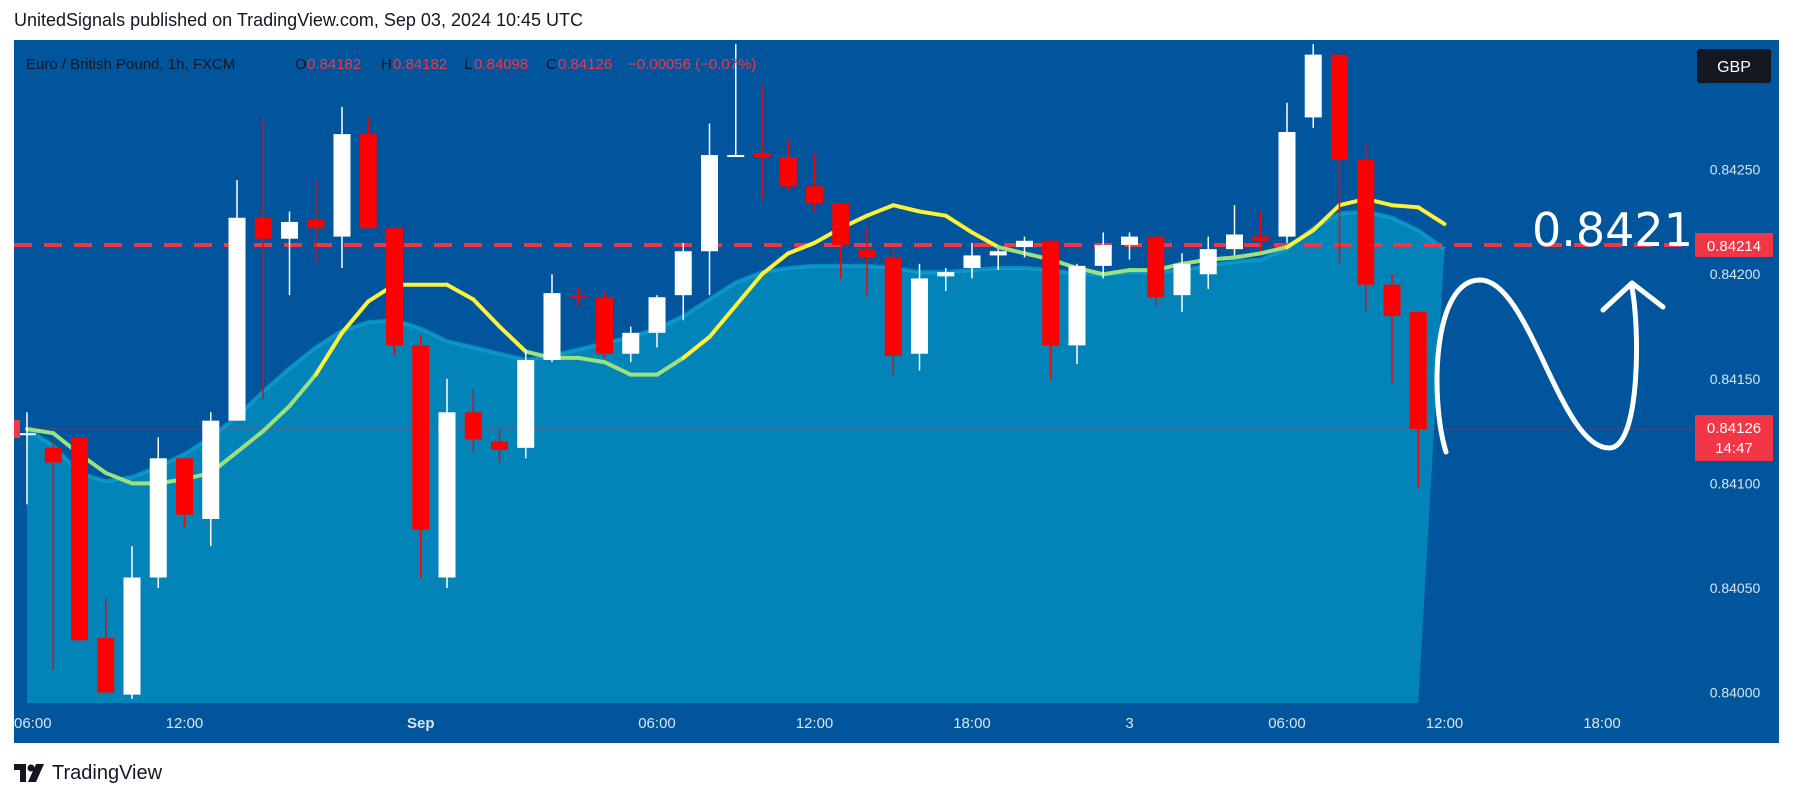 This screenshot has height=798, width=1793. I want to click on drawing-annotation: 0.8421, so click(1563, 329).